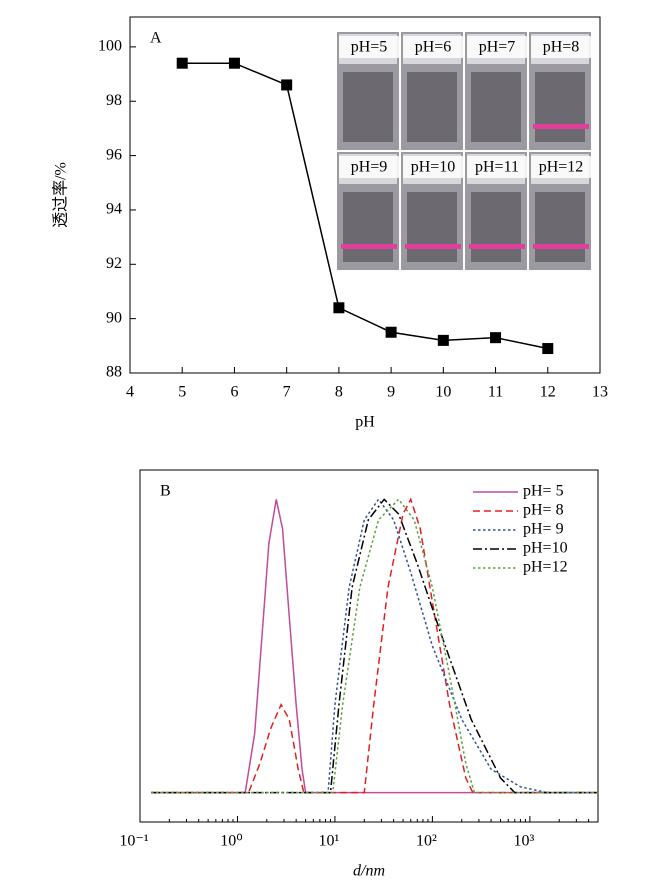 The image size is (659, 893). I want to click on annotation: pH=11, so click(497, 167).